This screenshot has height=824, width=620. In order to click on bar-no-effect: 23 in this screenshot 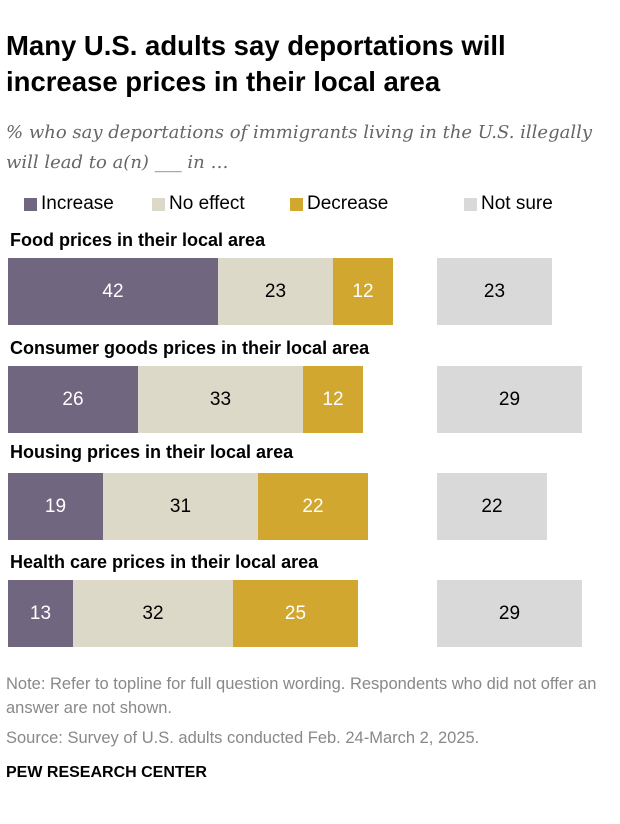, I will do `click(275, 291)`.